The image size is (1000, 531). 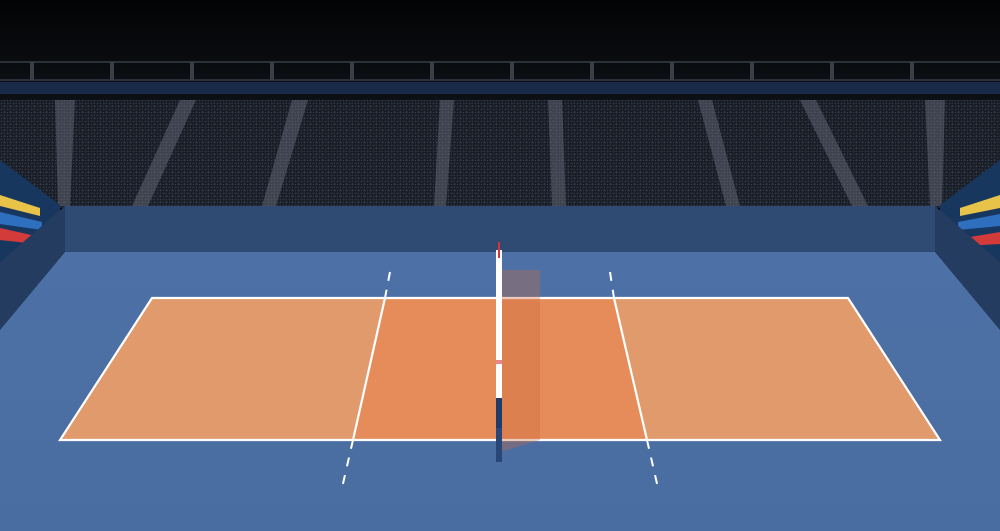 I want to click on arena-left-wall, so click(x=32, y=268).